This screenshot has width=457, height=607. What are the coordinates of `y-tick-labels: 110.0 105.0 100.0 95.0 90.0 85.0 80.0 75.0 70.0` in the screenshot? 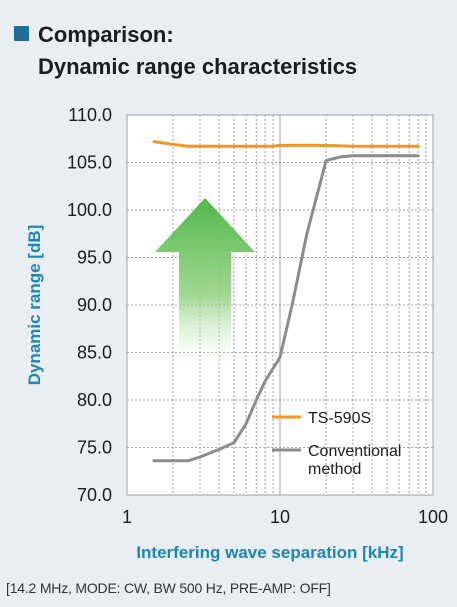 It's located at (89, 305).